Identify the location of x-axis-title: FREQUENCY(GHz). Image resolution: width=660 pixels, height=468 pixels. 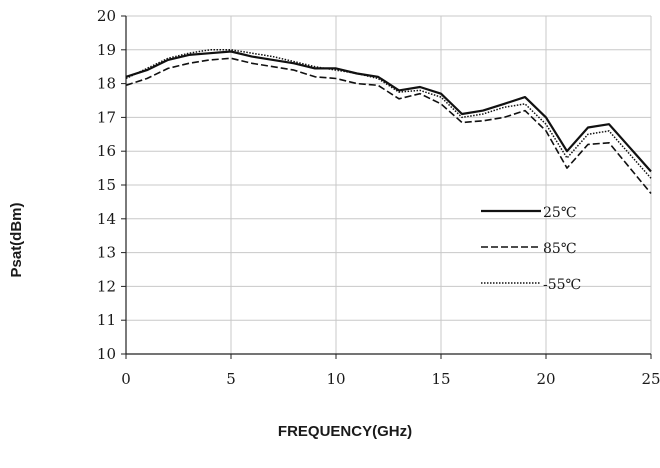
(345, 431).